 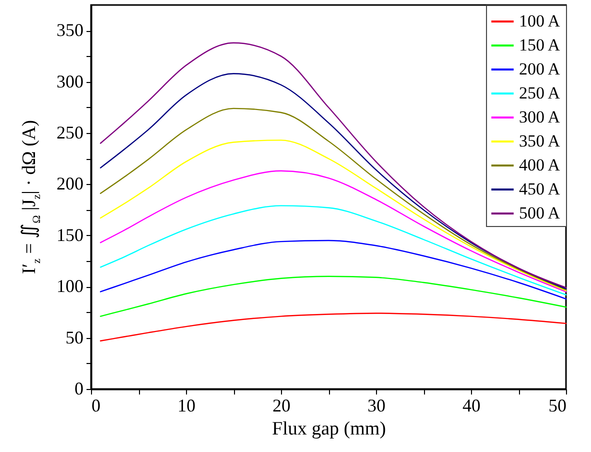 I want to click on legend-label: 100 A, so click(x=540, y=21).